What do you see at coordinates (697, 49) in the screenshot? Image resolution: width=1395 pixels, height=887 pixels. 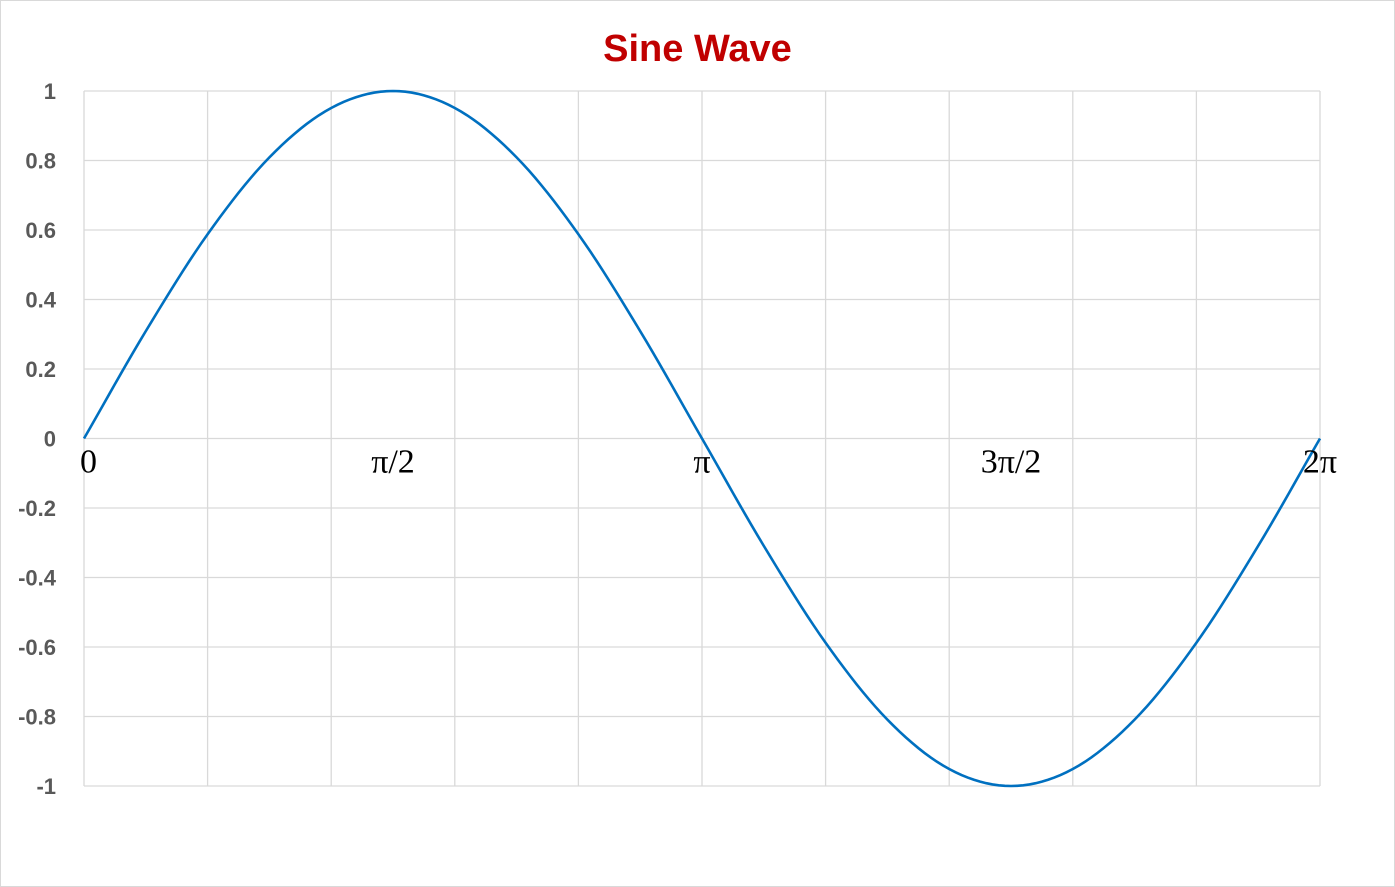 I see `chart-title: Sine Wave` at bounding box center [697, 49].